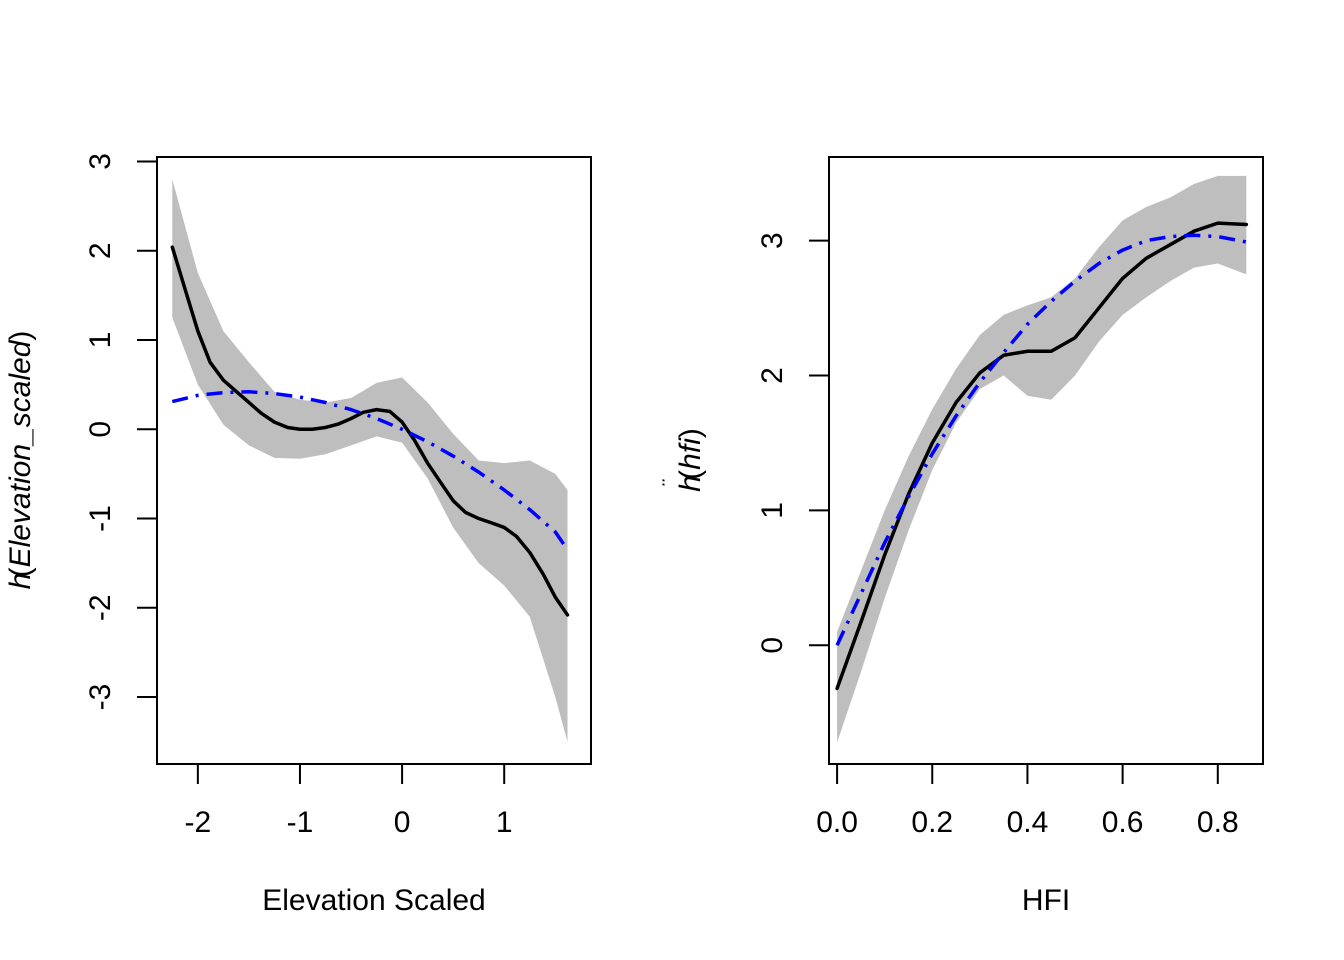  I want to click on y-axis-title-arg: Elevation_scaled, so click(20, 453).